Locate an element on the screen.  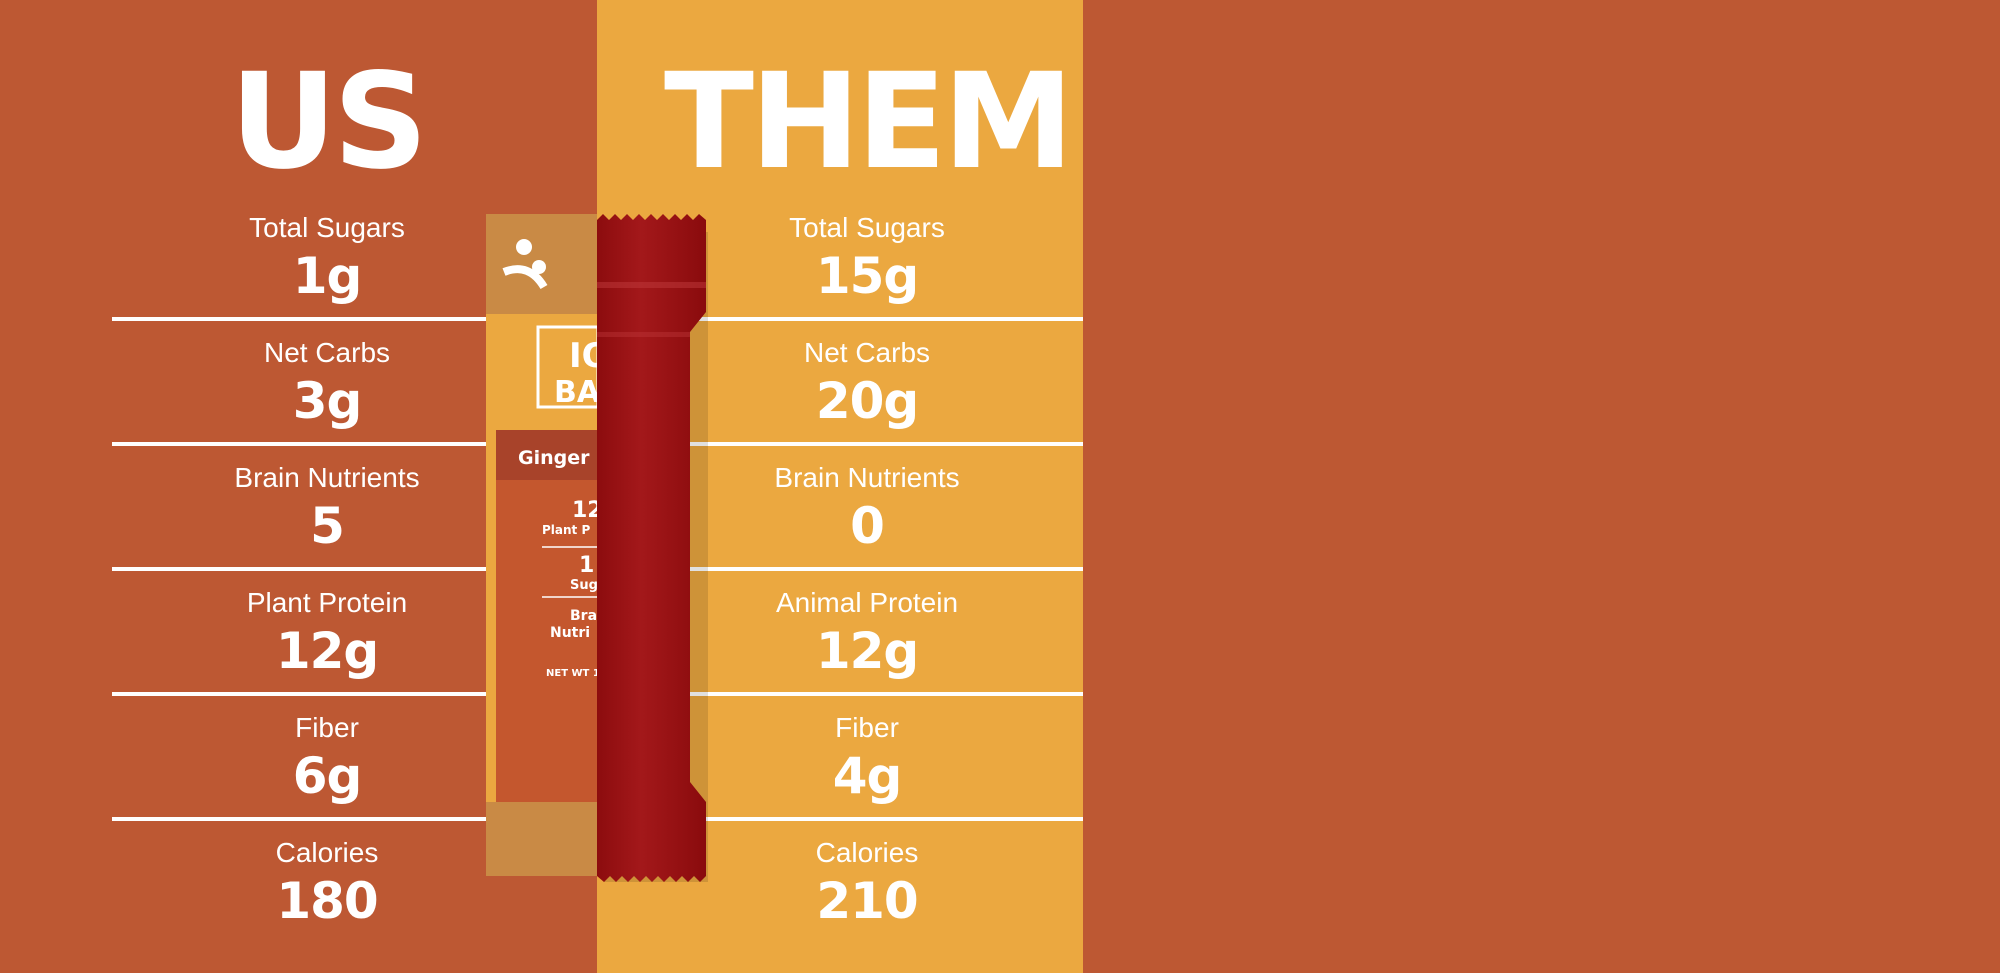
us-heading: US is located at coordinates (328, 122).